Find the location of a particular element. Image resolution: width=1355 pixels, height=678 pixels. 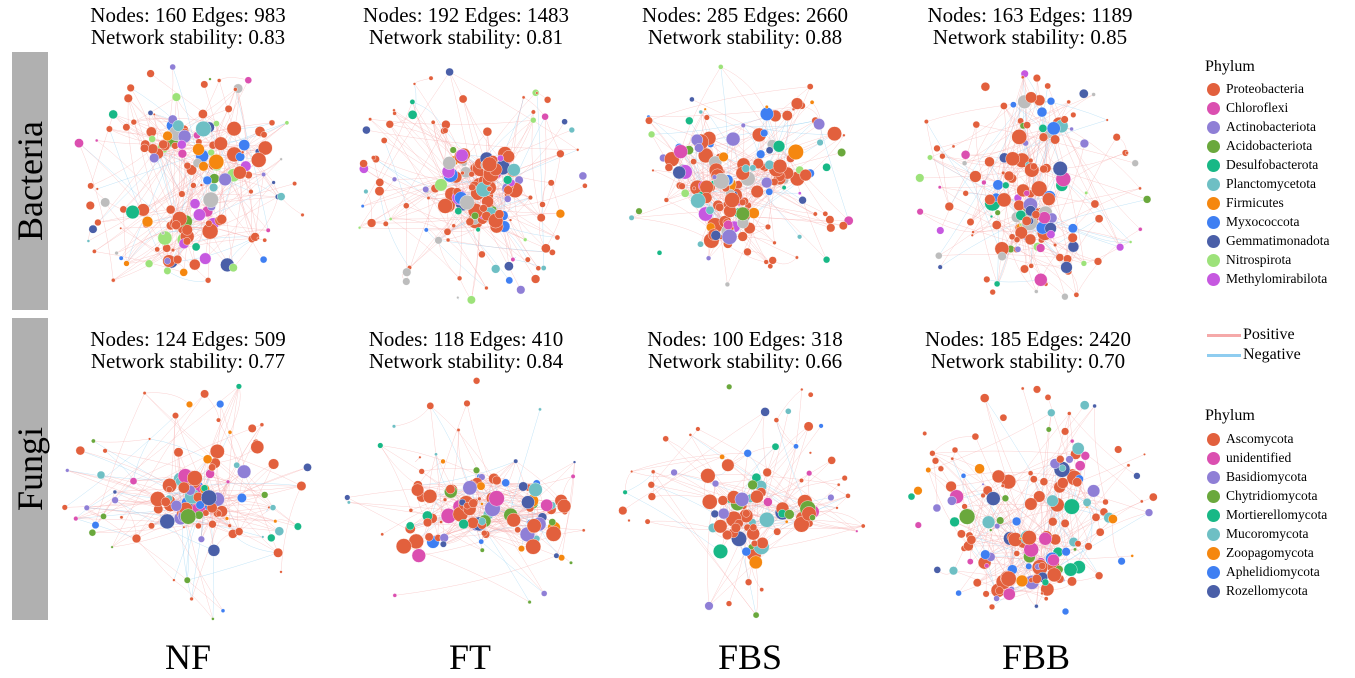

edge-legend-positive: Positive is located at coordinates (1251, 335).